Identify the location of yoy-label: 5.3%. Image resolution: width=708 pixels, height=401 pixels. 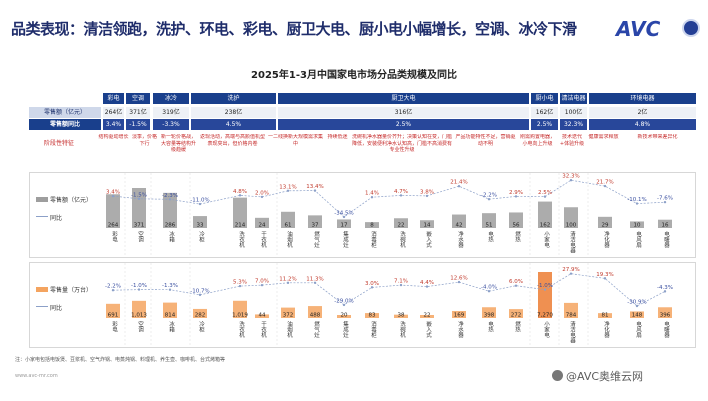
(240, 283).